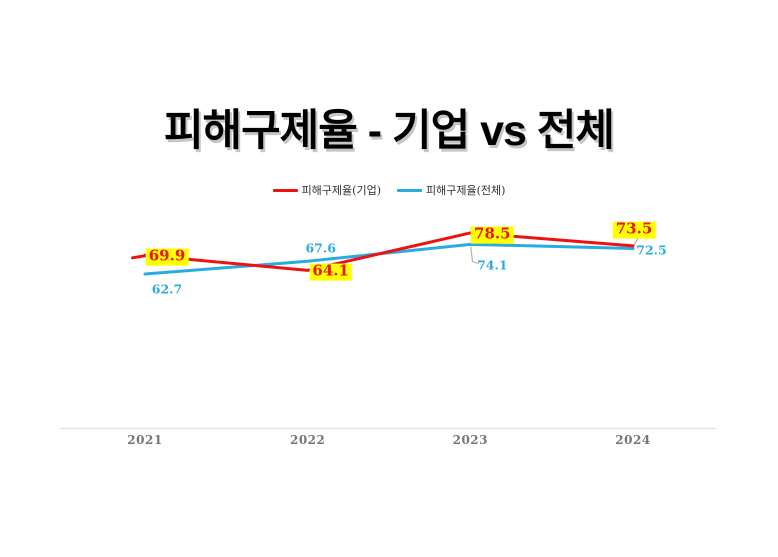 Image resolution: width=778 pixels, height=557 pixels. I want to click on legend-item-company: 피해구제율(기업), so click(326, 190).